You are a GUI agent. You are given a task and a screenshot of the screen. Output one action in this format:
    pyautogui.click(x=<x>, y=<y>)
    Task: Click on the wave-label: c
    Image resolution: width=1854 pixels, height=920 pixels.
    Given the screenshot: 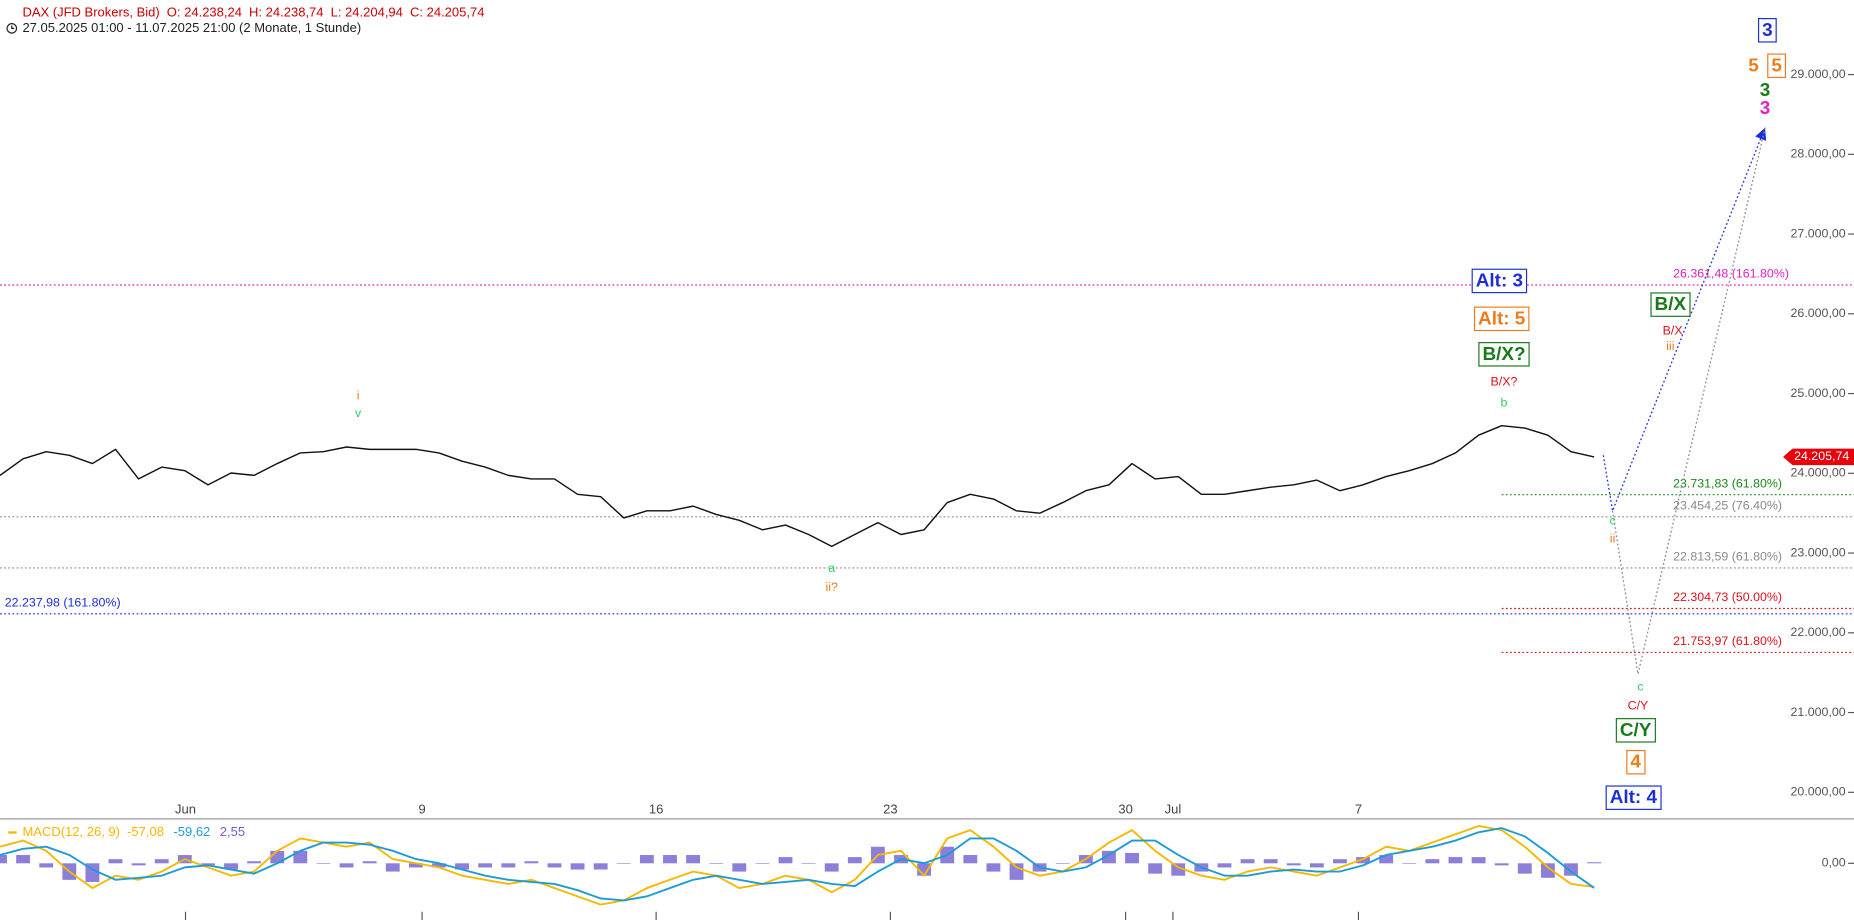 What is the action you would take?
    pyautogui.click(x=1640, y=686)
    